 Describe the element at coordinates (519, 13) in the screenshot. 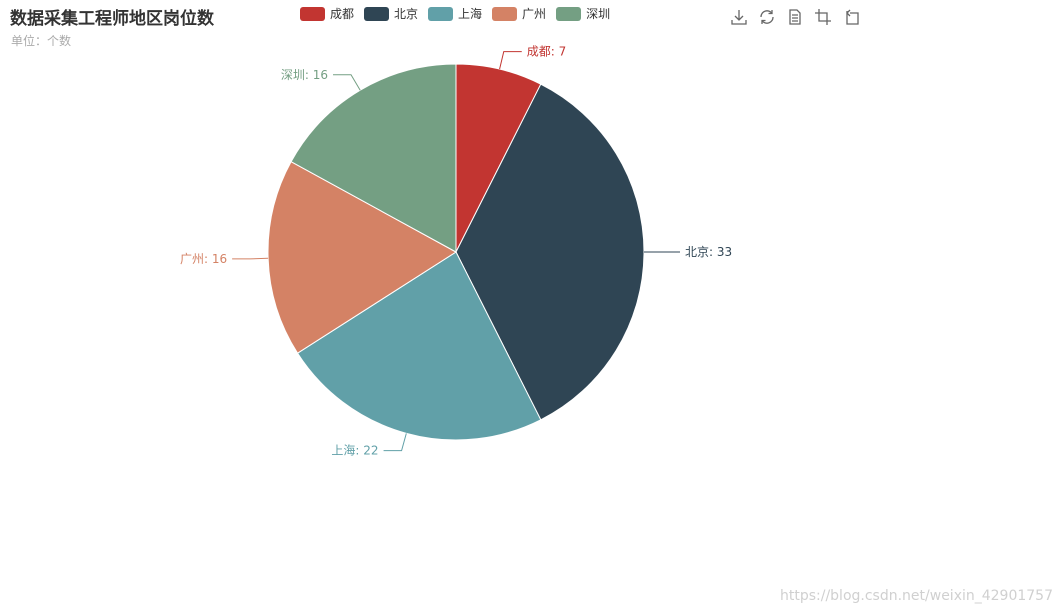

I see `legend-item: 广州` at that location.